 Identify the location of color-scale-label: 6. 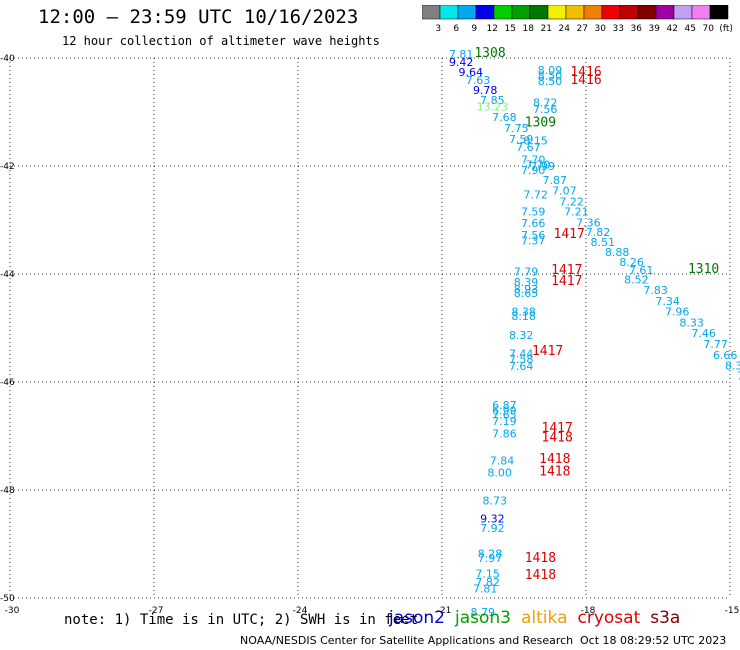
(456, 29).